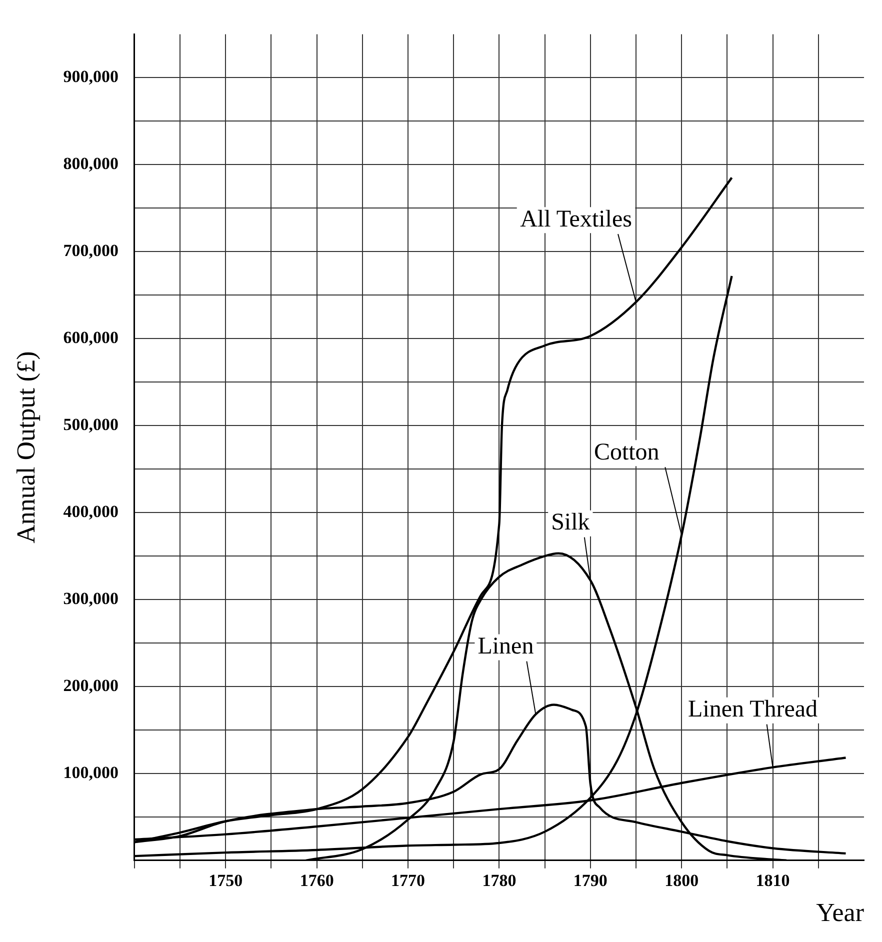 The height and width of the screenshot is (942, 882). What do you see at coordinates (408, 880) in the screenshot?
I see `x-tick-label: 1770` at bounding box center [408, 880].